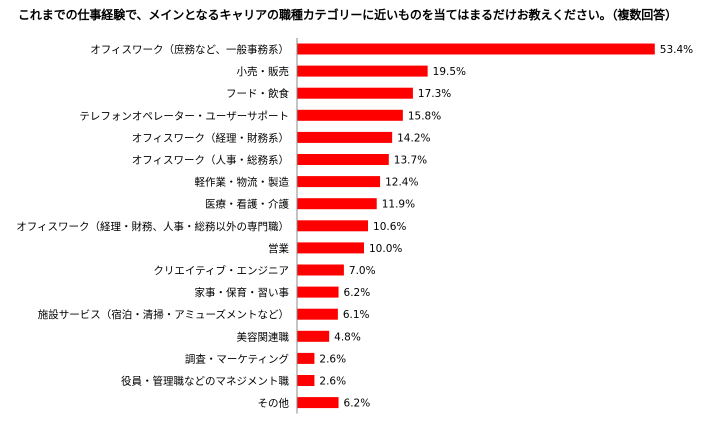  I want to click on category-label: テレフォンオペレーター・ユーザーサポート, so click(184, 116).